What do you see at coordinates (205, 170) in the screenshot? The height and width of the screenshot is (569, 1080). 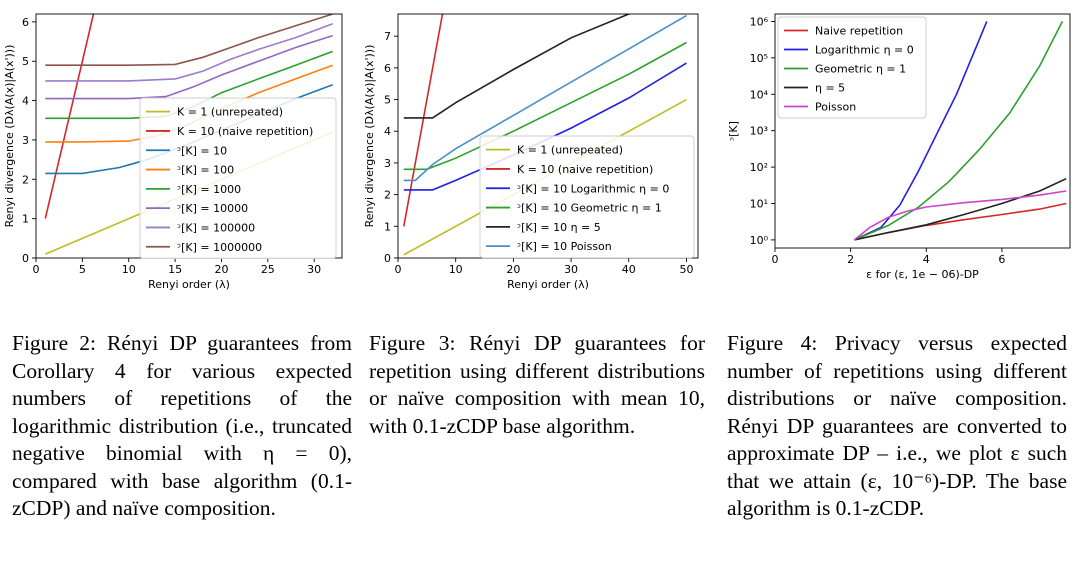 I see `legend-label: ᵓ[K] = 100` at bounding box center [205, 170].